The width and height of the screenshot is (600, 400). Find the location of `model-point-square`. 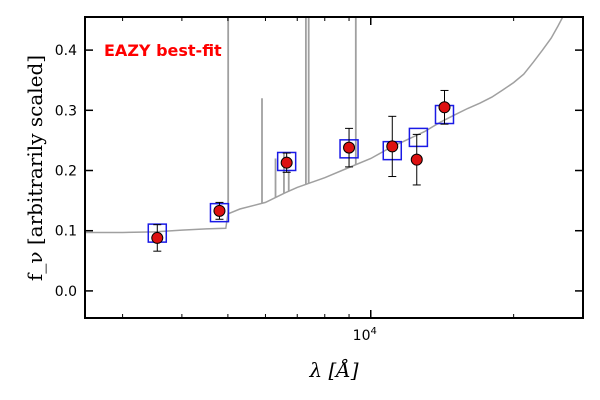

model-point-square is located at coordinates (418, 137).